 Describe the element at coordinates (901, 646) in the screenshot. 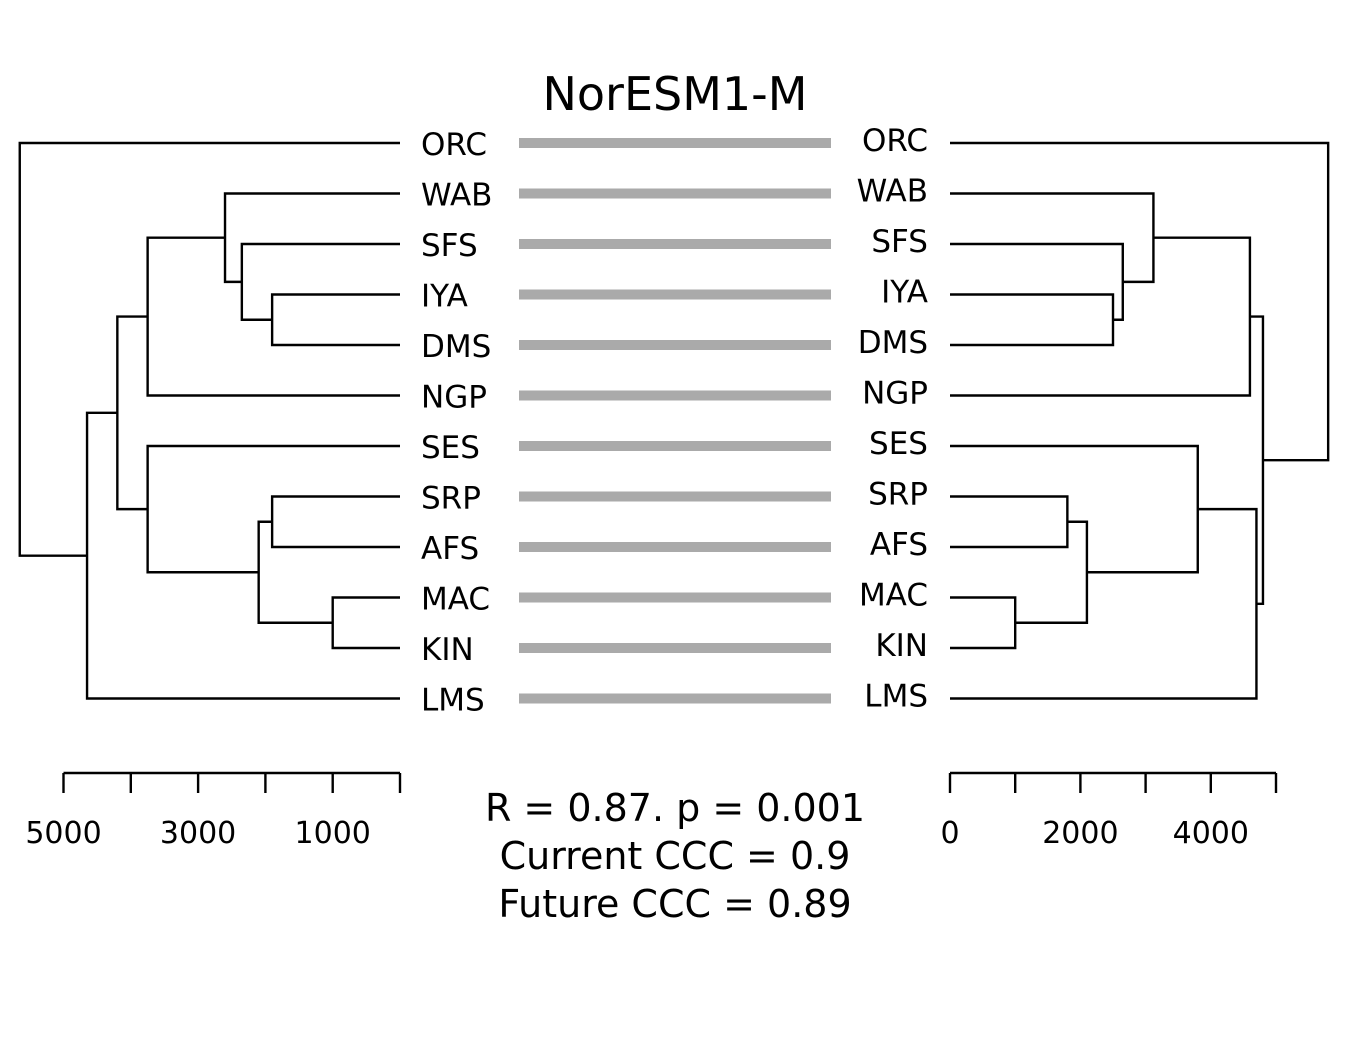

I see `right-leaf-label: KIN` at that location.